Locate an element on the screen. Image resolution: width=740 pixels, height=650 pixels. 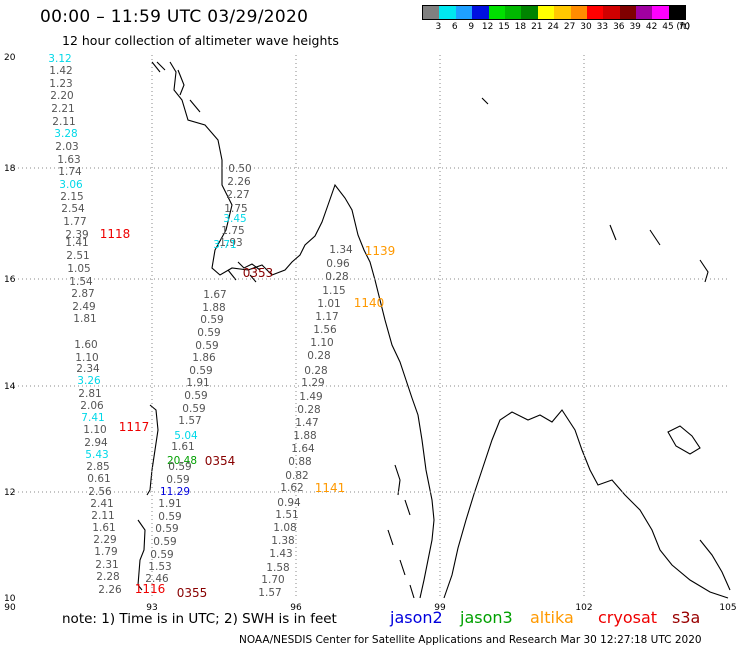
legend-tick-label: 18 is located at coordinates (520, 27).